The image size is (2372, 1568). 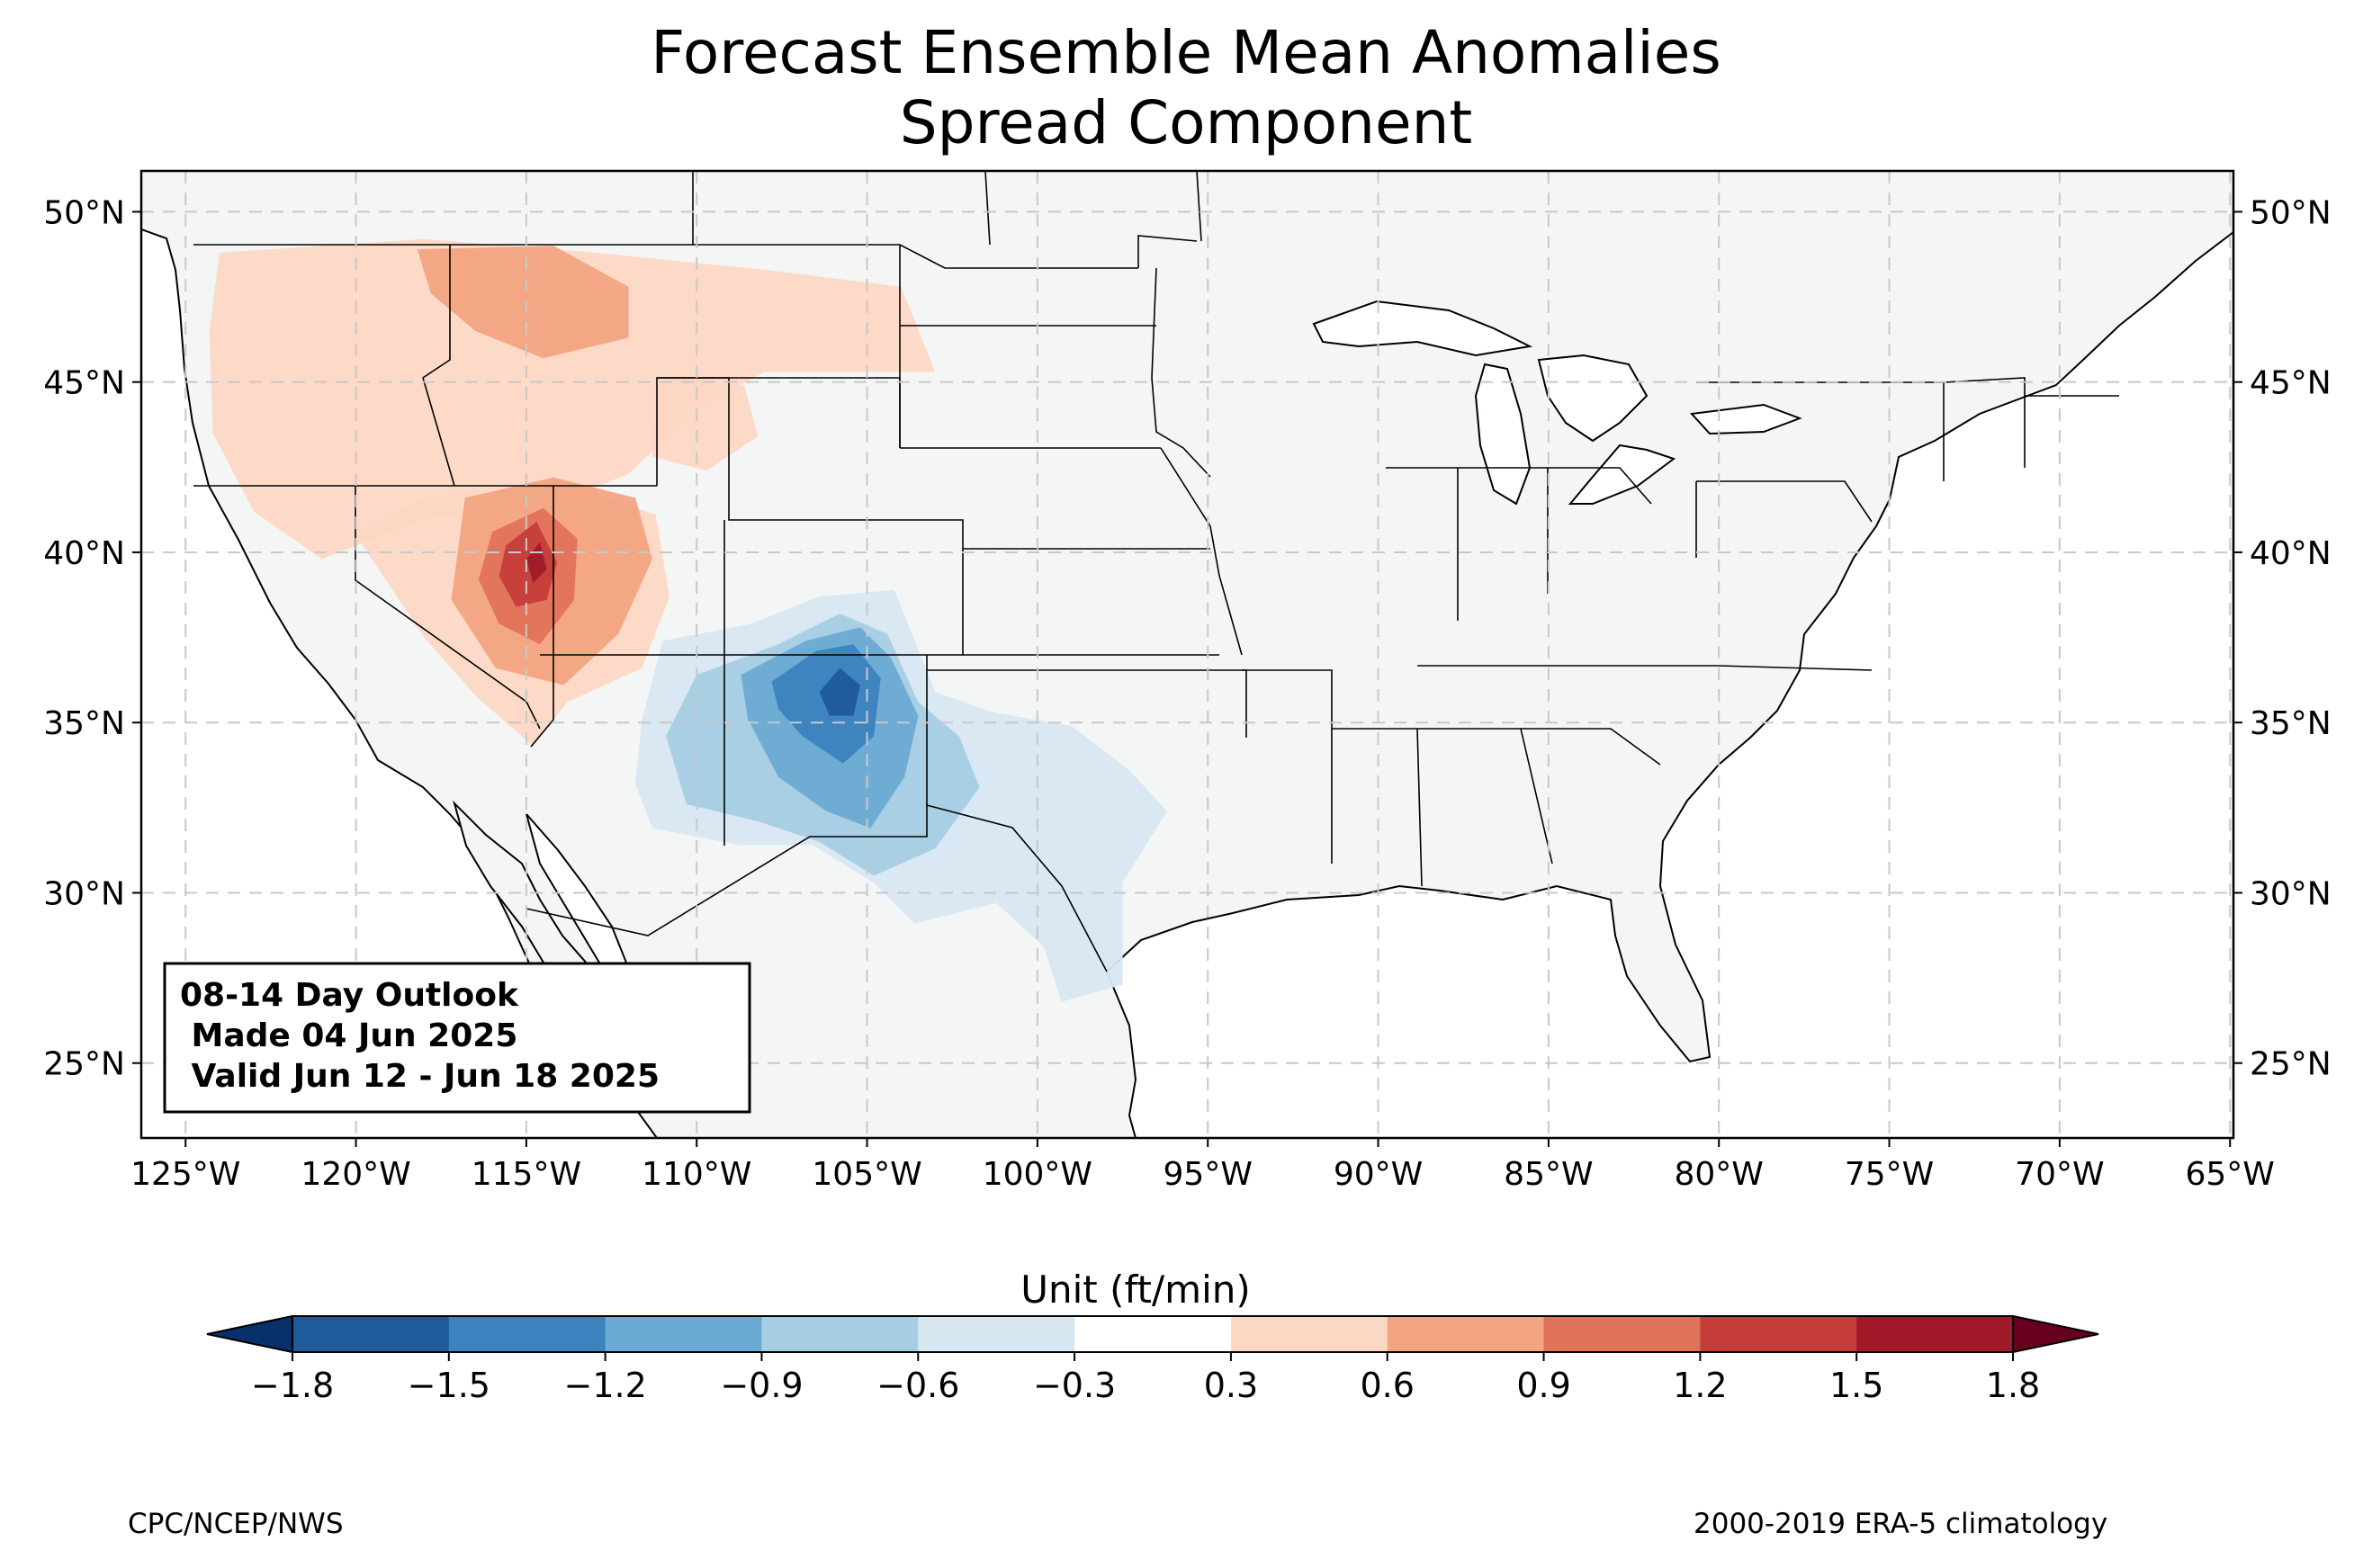 I want to click on title-line-2: Spread Component, so click(x=1186, y=122).